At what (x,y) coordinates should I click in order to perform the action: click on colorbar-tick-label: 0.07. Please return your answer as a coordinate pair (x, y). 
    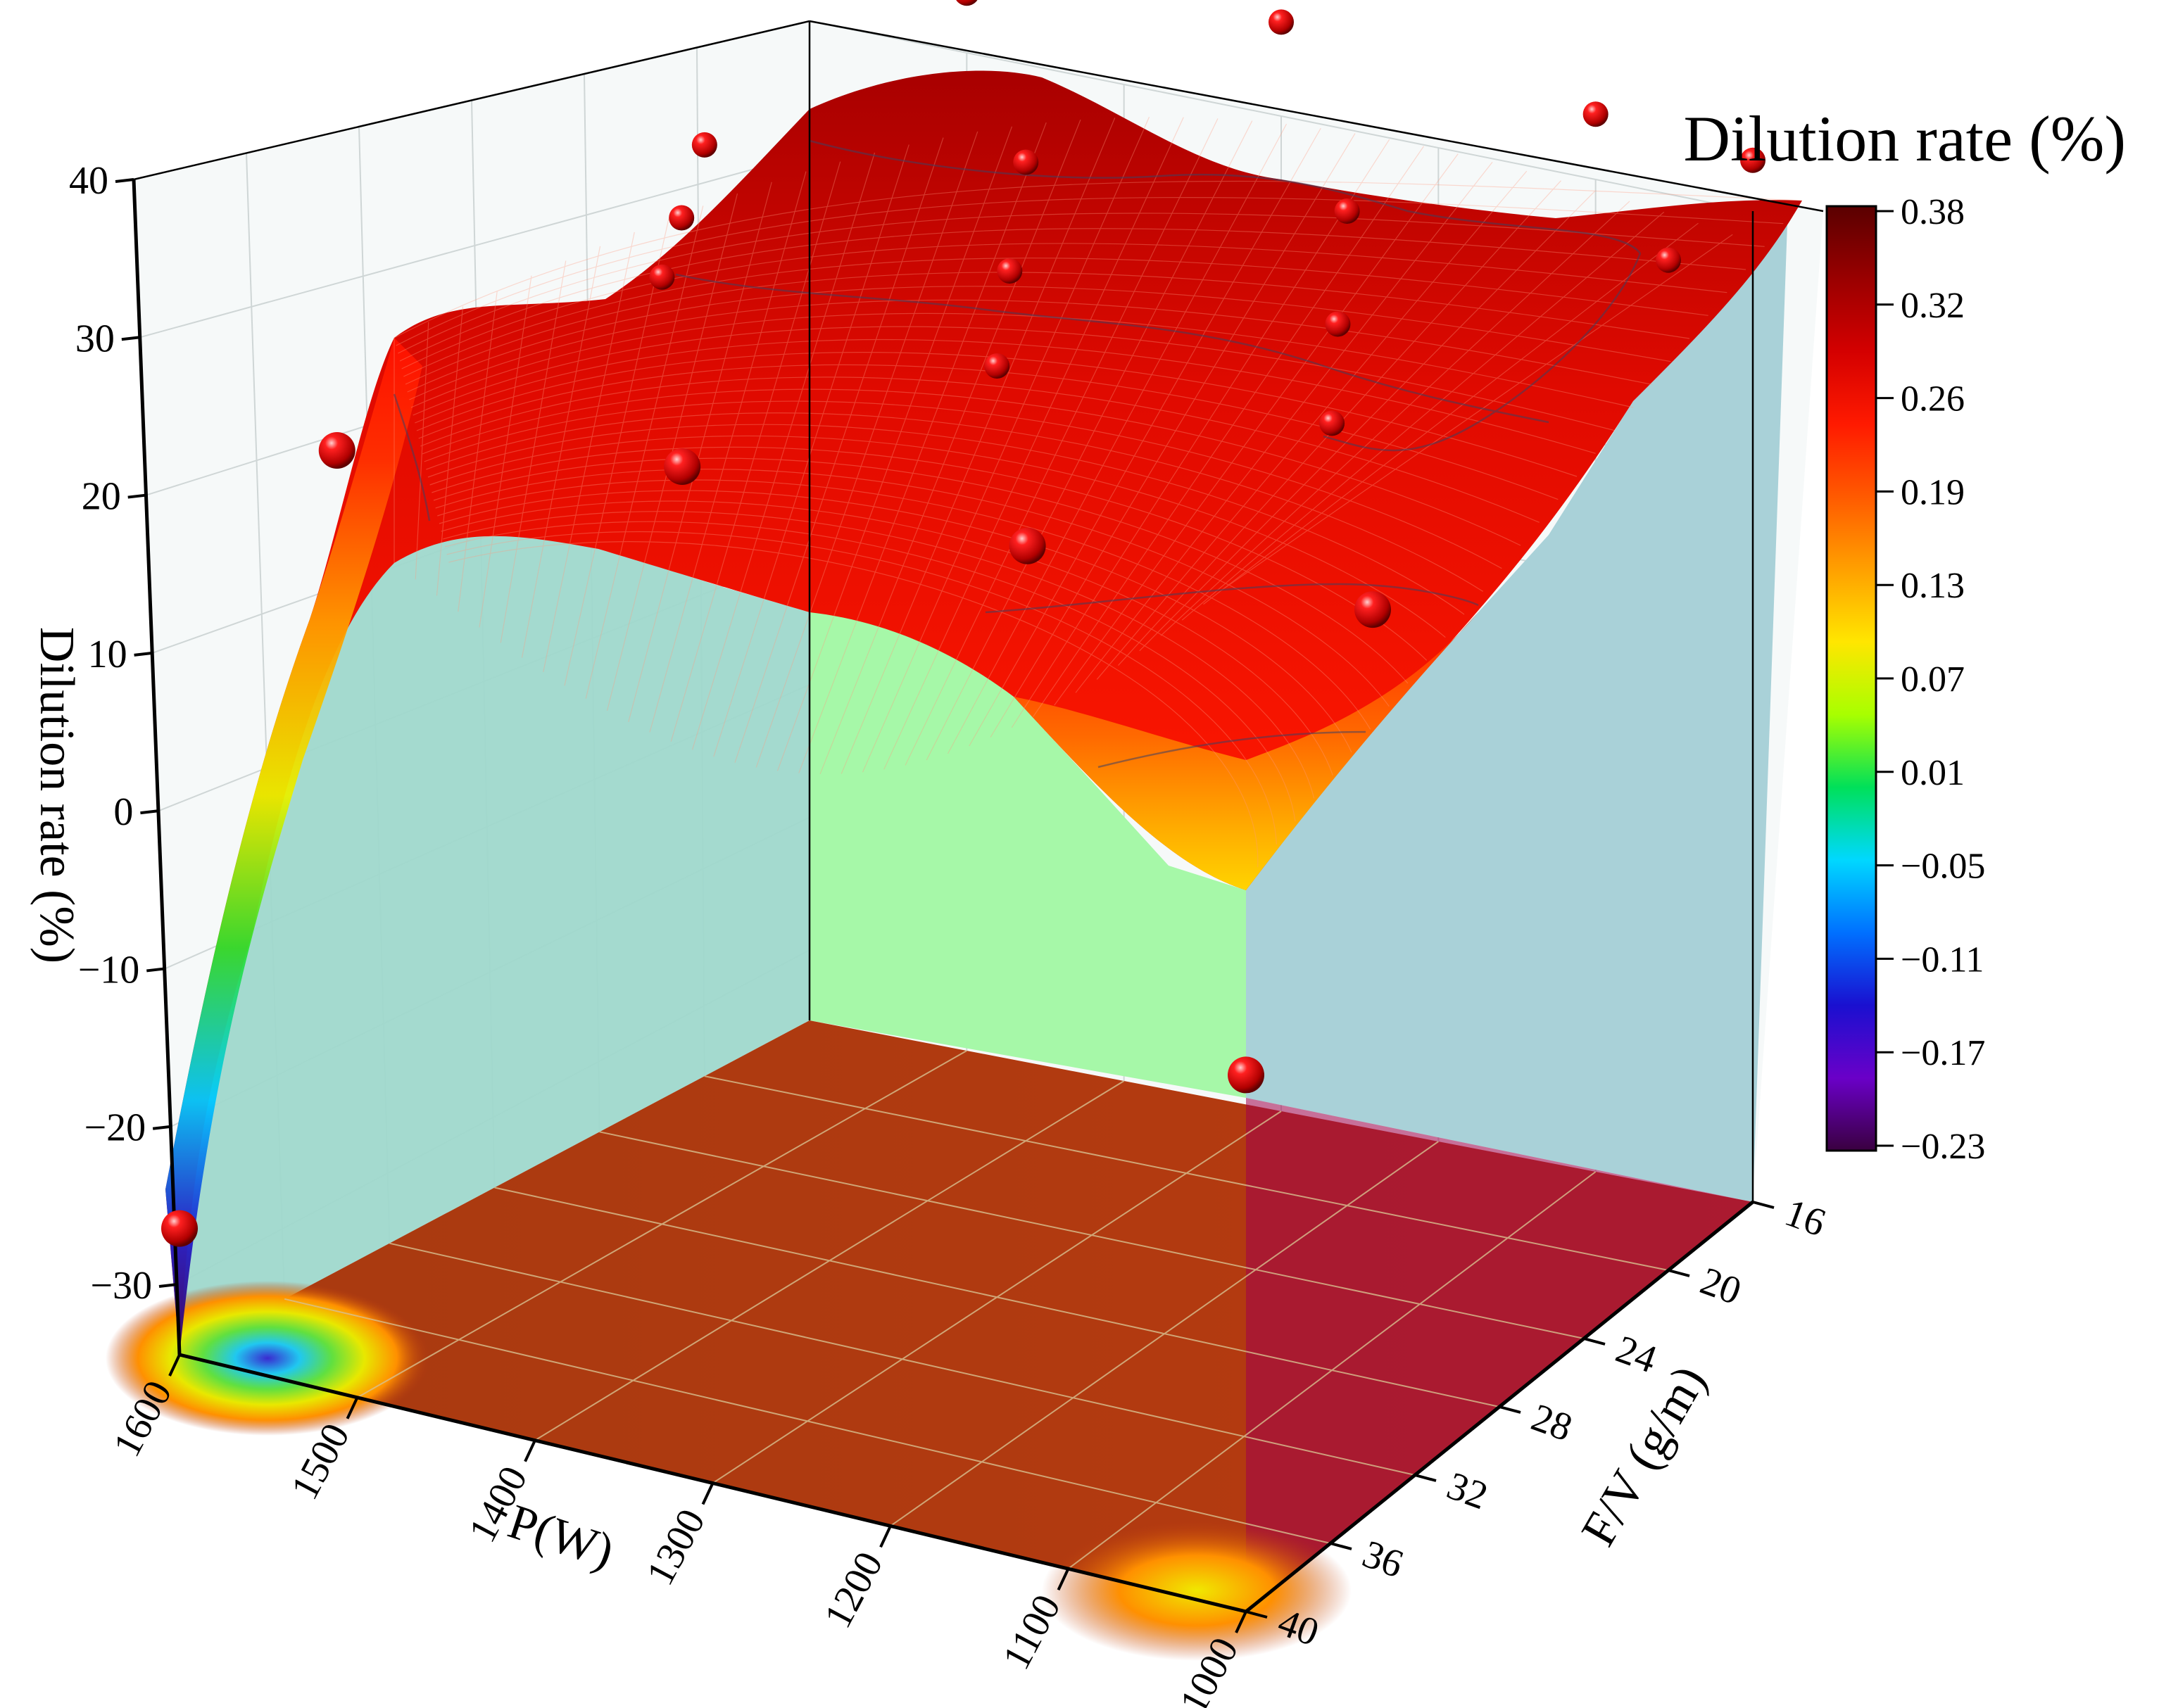
    Looking at the image, I should click on (1933, 679).